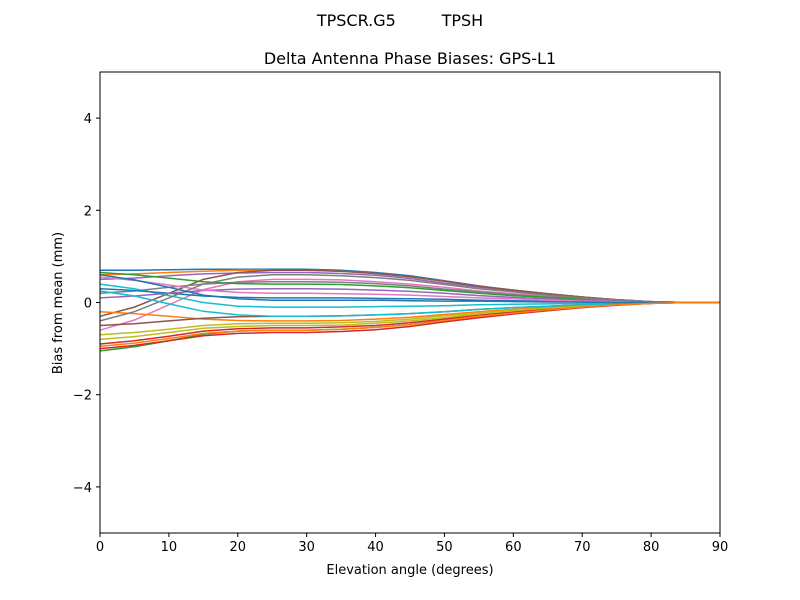  What do you see at coordinates (651, 547) in the screenshot?
I see `x-tick-label: 80` at bounding box center [651, 547].